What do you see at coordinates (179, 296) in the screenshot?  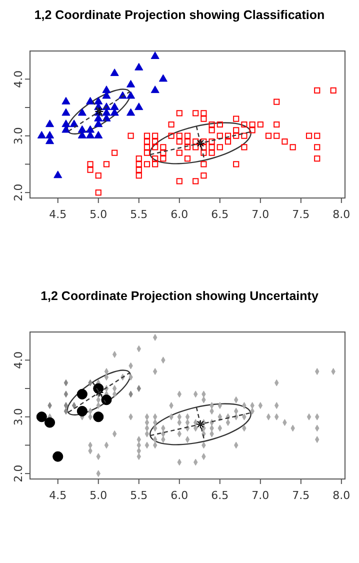 I see `chart-title: 1,2 Coordinate Projection showing Uncertainty` at bounding box center [179, 296].